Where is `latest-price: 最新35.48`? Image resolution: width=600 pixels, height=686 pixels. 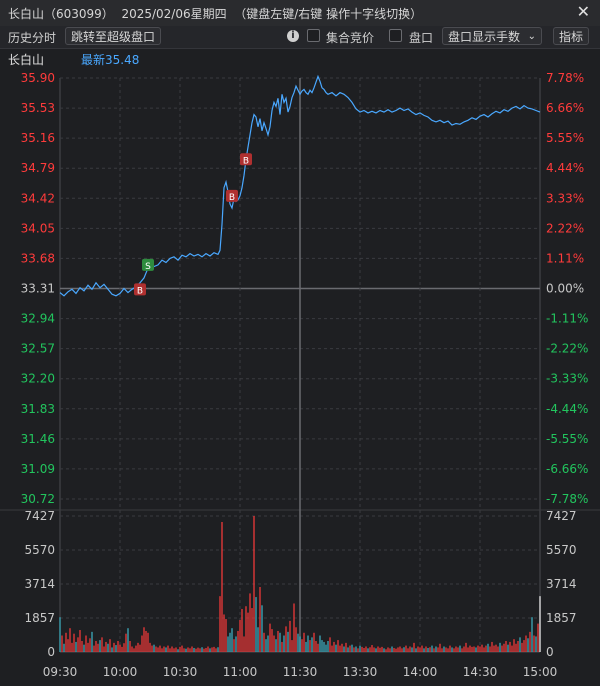 latest-price: 最新35.48 is located at coordinates (110, 60).